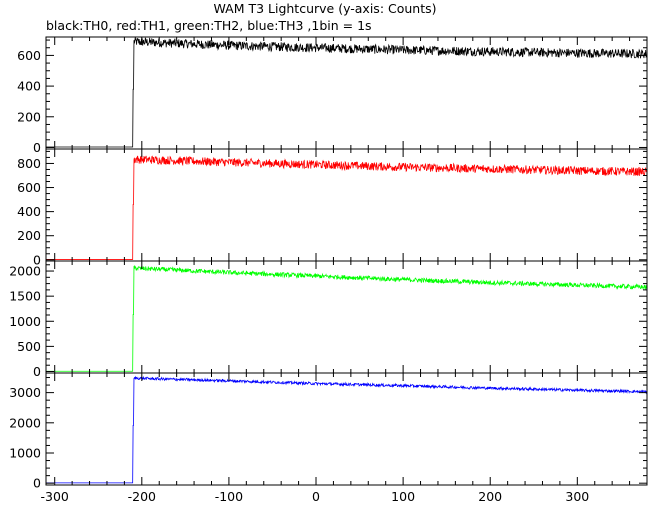  I want to click on y-tick-label: 500, so click(29, 346).